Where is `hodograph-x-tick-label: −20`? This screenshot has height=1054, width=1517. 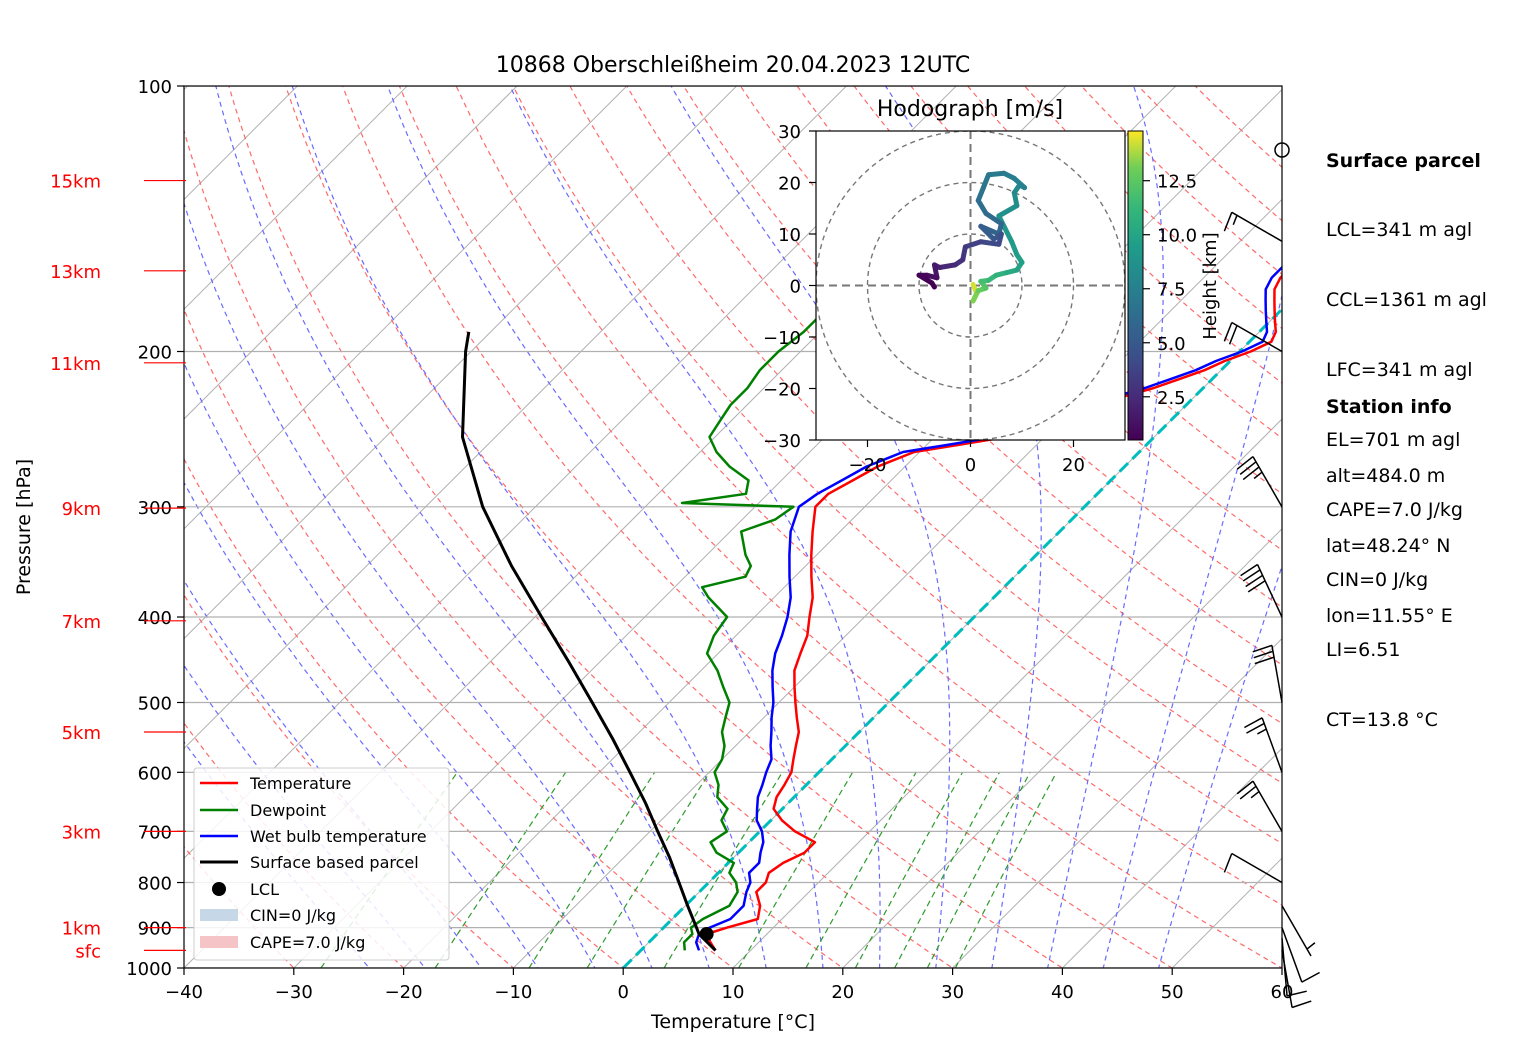
hodograph-x-tick-label: −20 is located at coordinates (868, 465).